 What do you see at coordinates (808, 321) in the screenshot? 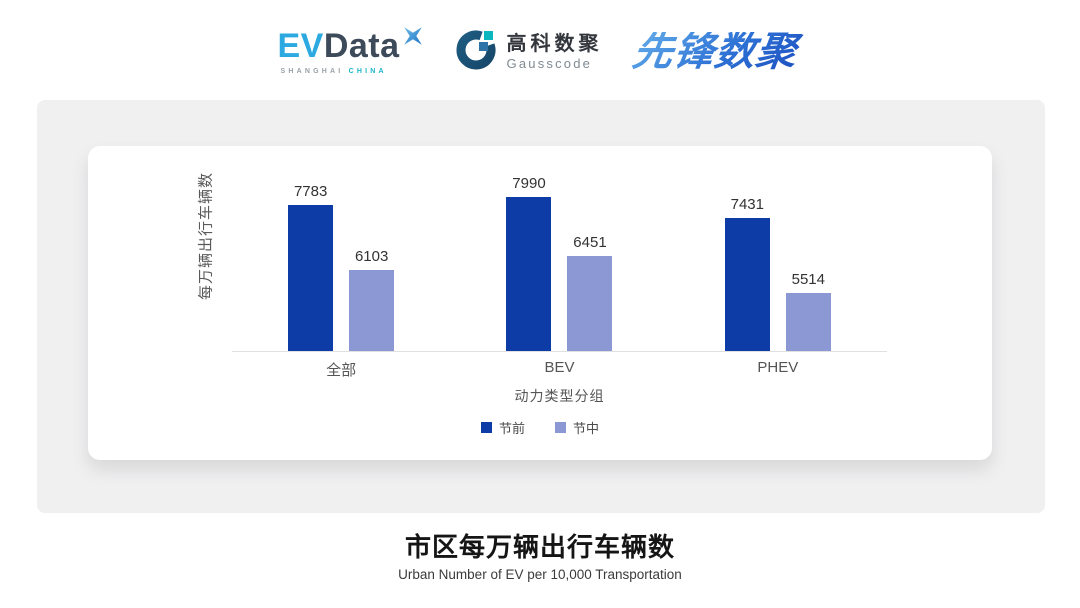
I see `bar-节中-PHEV` at bounding box center [808, 321].